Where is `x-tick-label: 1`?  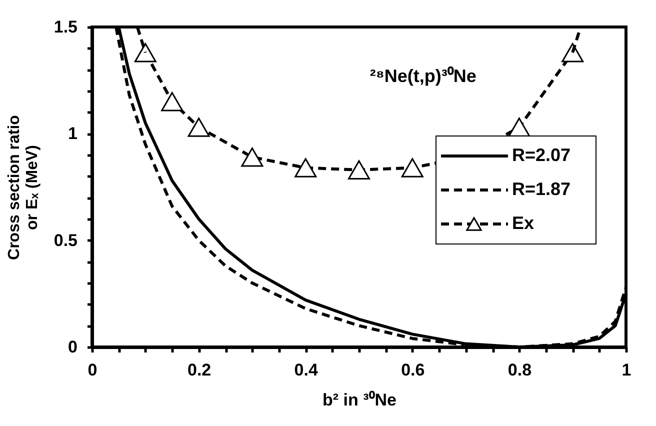 x-tick-label: 1 is located at coordinates (627, 370).